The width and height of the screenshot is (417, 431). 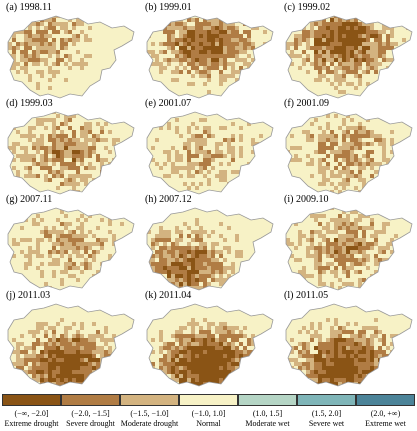 What do you see at coordinates (306, 295) in the screenshot?
I see `panel-label: (l) 2011.05` at bounding box center [306, 295].